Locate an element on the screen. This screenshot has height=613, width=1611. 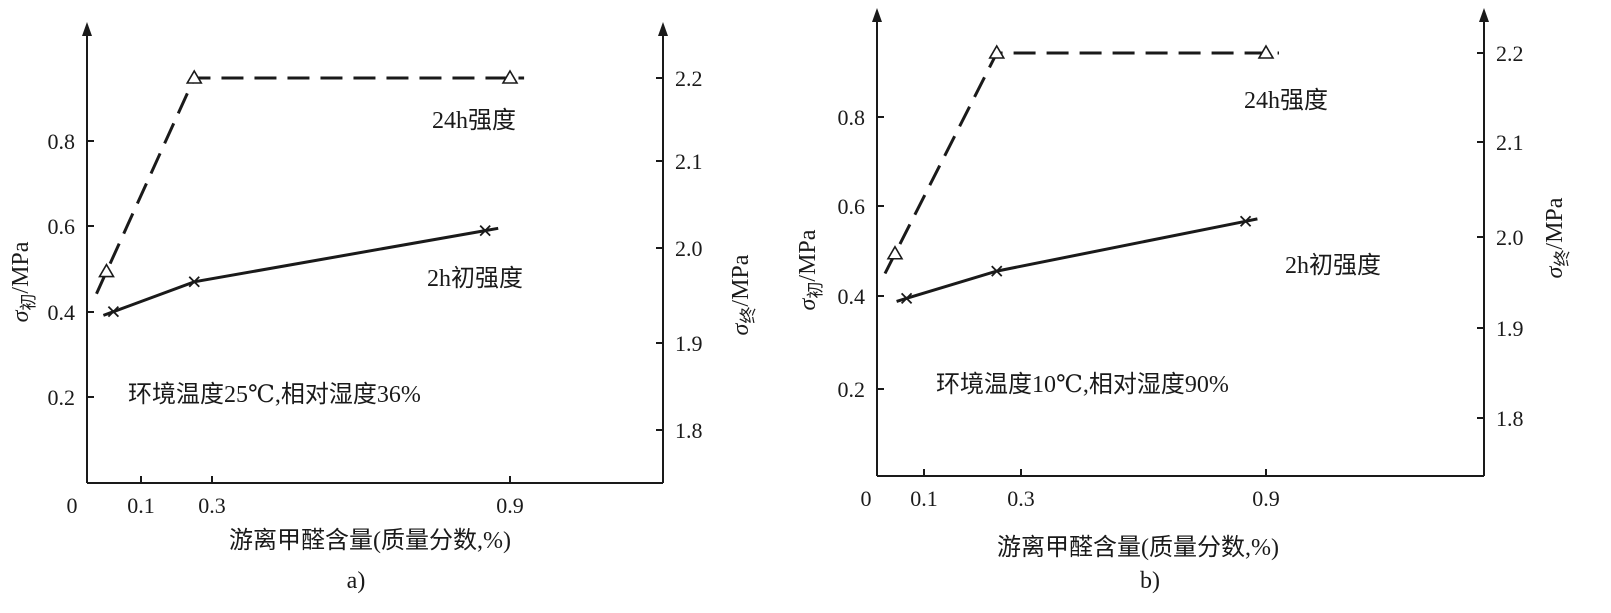
panel-label: b) is located at coordinates (1150, 581).